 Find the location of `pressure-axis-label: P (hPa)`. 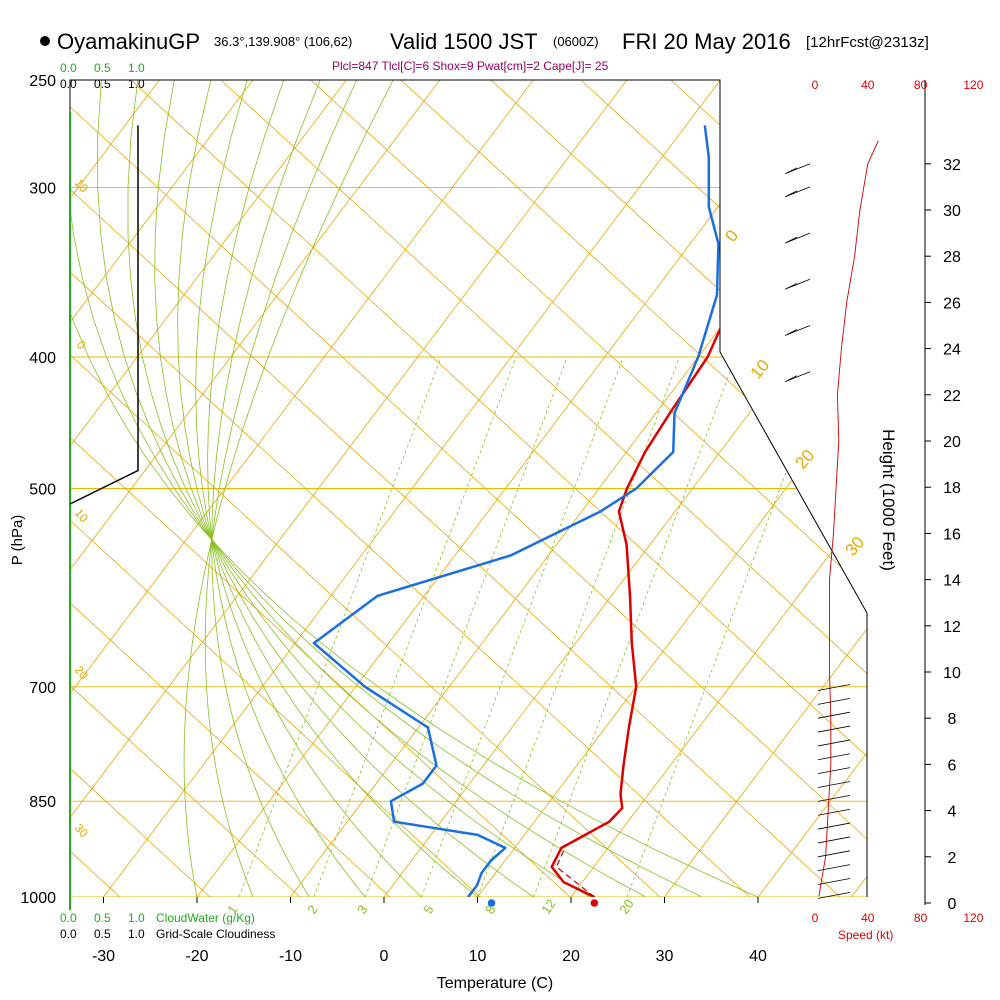

pressure-axis-label: P (hPa) is located at coordinates (17, 540).